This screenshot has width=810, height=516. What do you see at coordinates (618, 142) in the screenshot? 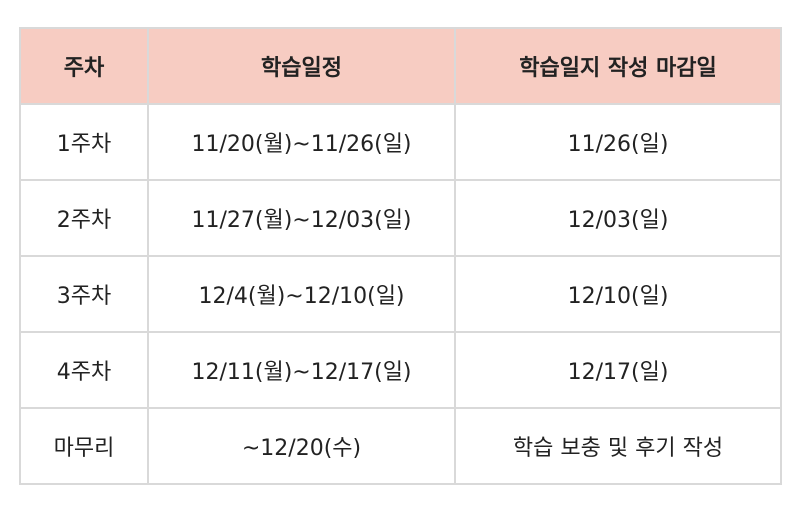
I see `cell-deadline: 11/26(일)` at bounding box center [618, 142].